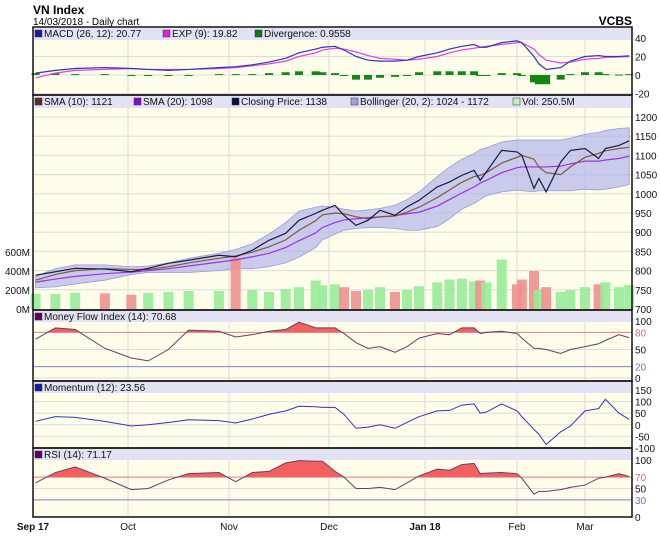 This screenshot has height=545, width=660. What do you see at coordinates (643, 214) in the screenshot?
I see `price-y-tick-label: 950` at bounding box center [643, 214].